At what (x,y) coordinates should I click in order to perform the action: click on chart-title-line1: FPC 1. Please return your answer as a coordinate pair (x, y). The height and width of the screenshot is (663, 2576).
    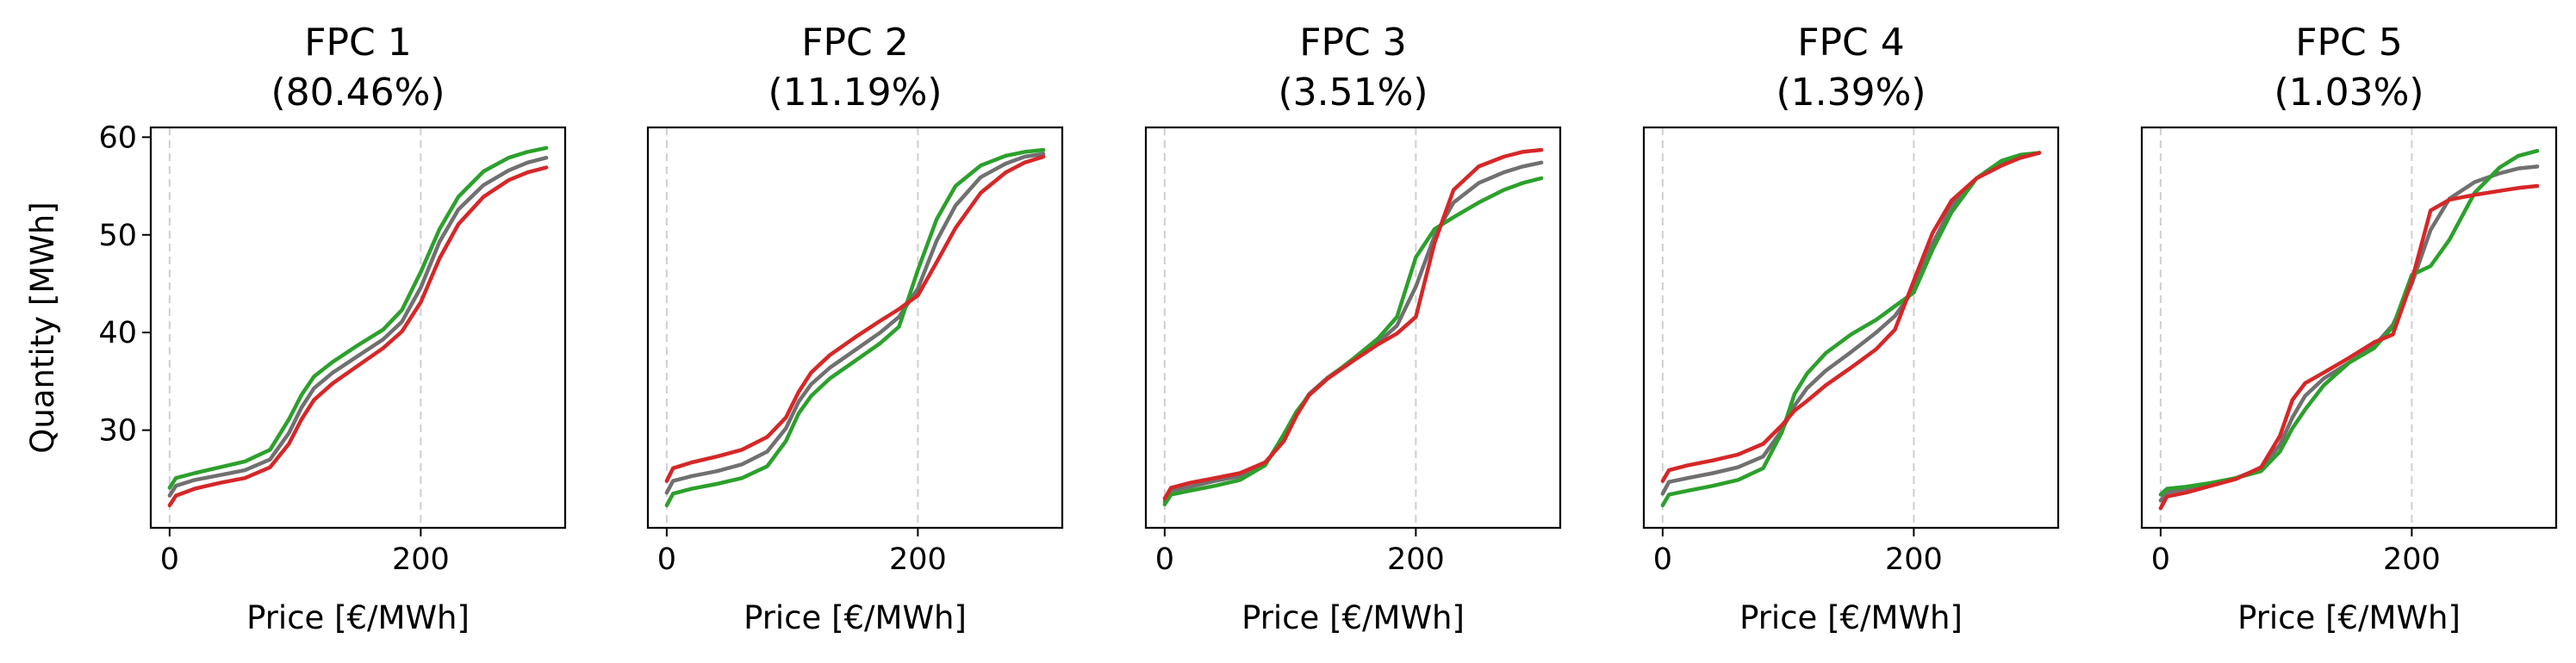
    Looking at the image, I should click on (358, 43).